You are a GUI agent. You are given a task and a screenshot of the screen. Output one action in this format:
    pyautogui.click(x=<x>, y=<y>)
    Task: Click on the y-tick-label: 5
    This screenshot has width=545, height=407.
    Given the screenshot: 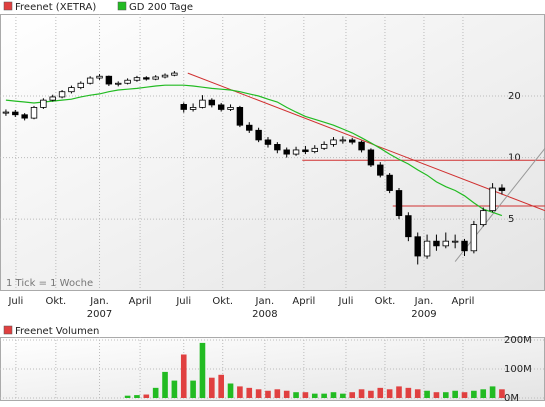 What is the action you would take?
    pyautogui.click(x=511, y=219)
    